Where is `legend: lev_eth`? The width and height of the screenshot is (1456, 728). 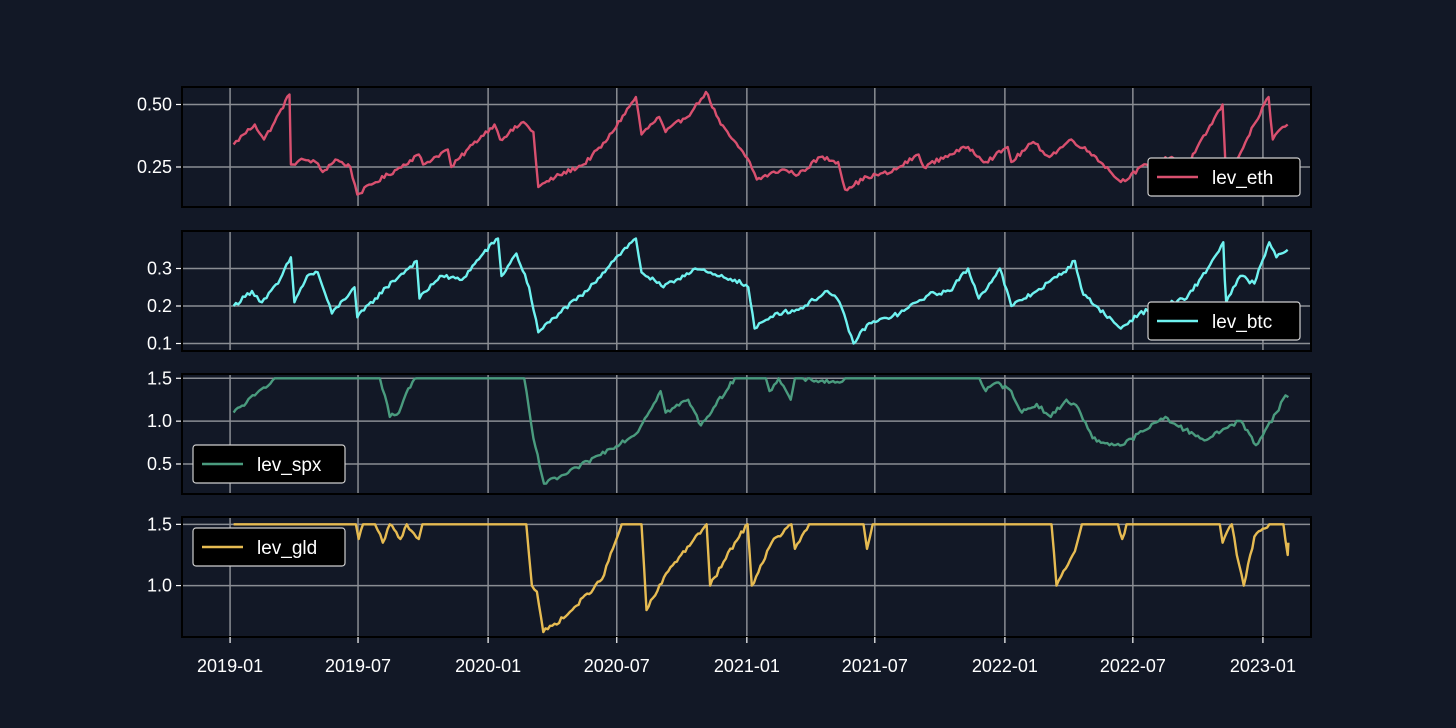 legend: lev_eth is located at coordinates (1224, 177).